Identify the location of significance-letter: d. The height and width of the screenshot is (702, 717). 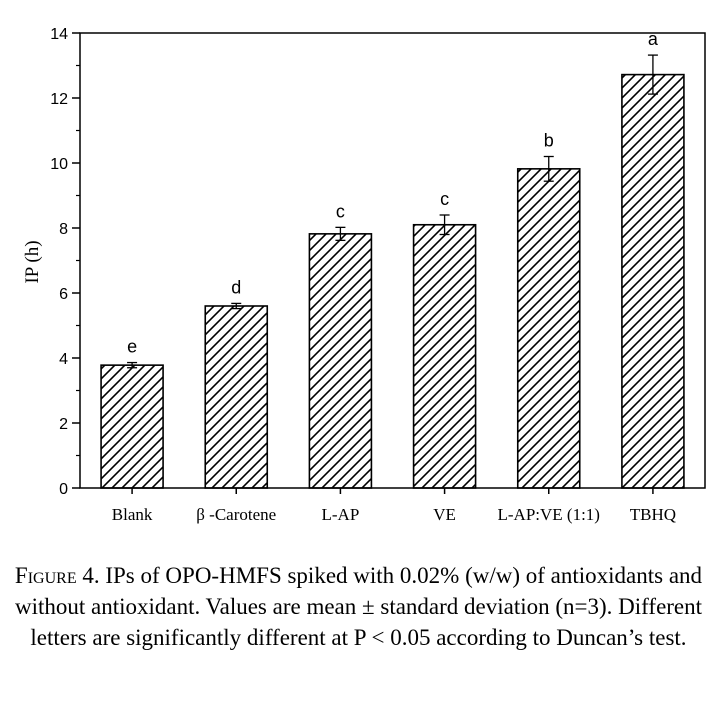
(236, 287).